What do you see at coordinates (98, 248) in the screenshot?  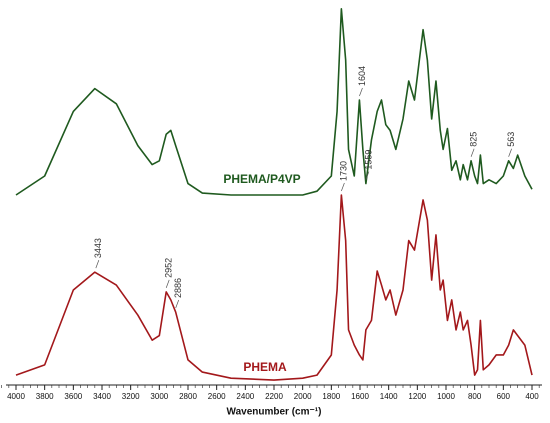 I see `annotation: 3443` at bounding box center [98, 248].